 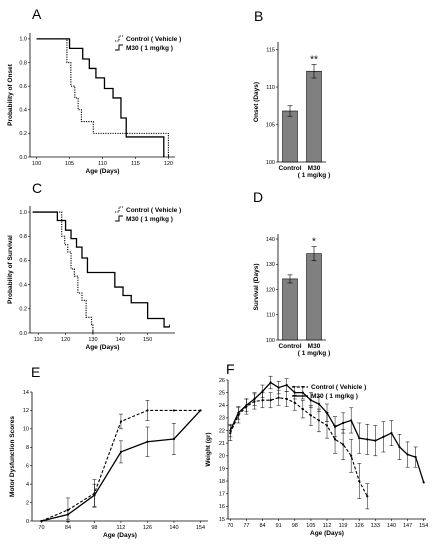 What do you see at coordinates (121, 528) in the screenshot?
I see `x-tick-label: 112` at bounding box center [121, 528].